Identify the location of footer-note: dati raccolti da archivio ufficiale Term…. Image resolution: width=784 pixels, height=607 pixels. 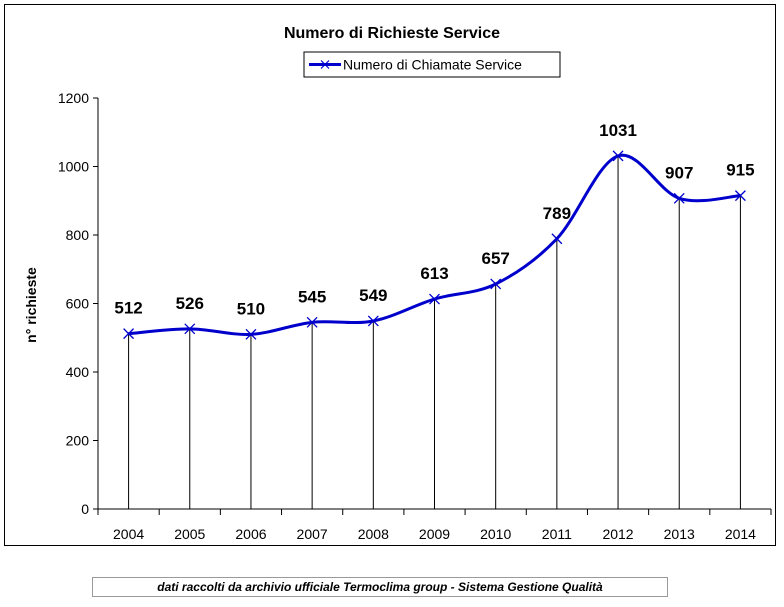
(380, 587).